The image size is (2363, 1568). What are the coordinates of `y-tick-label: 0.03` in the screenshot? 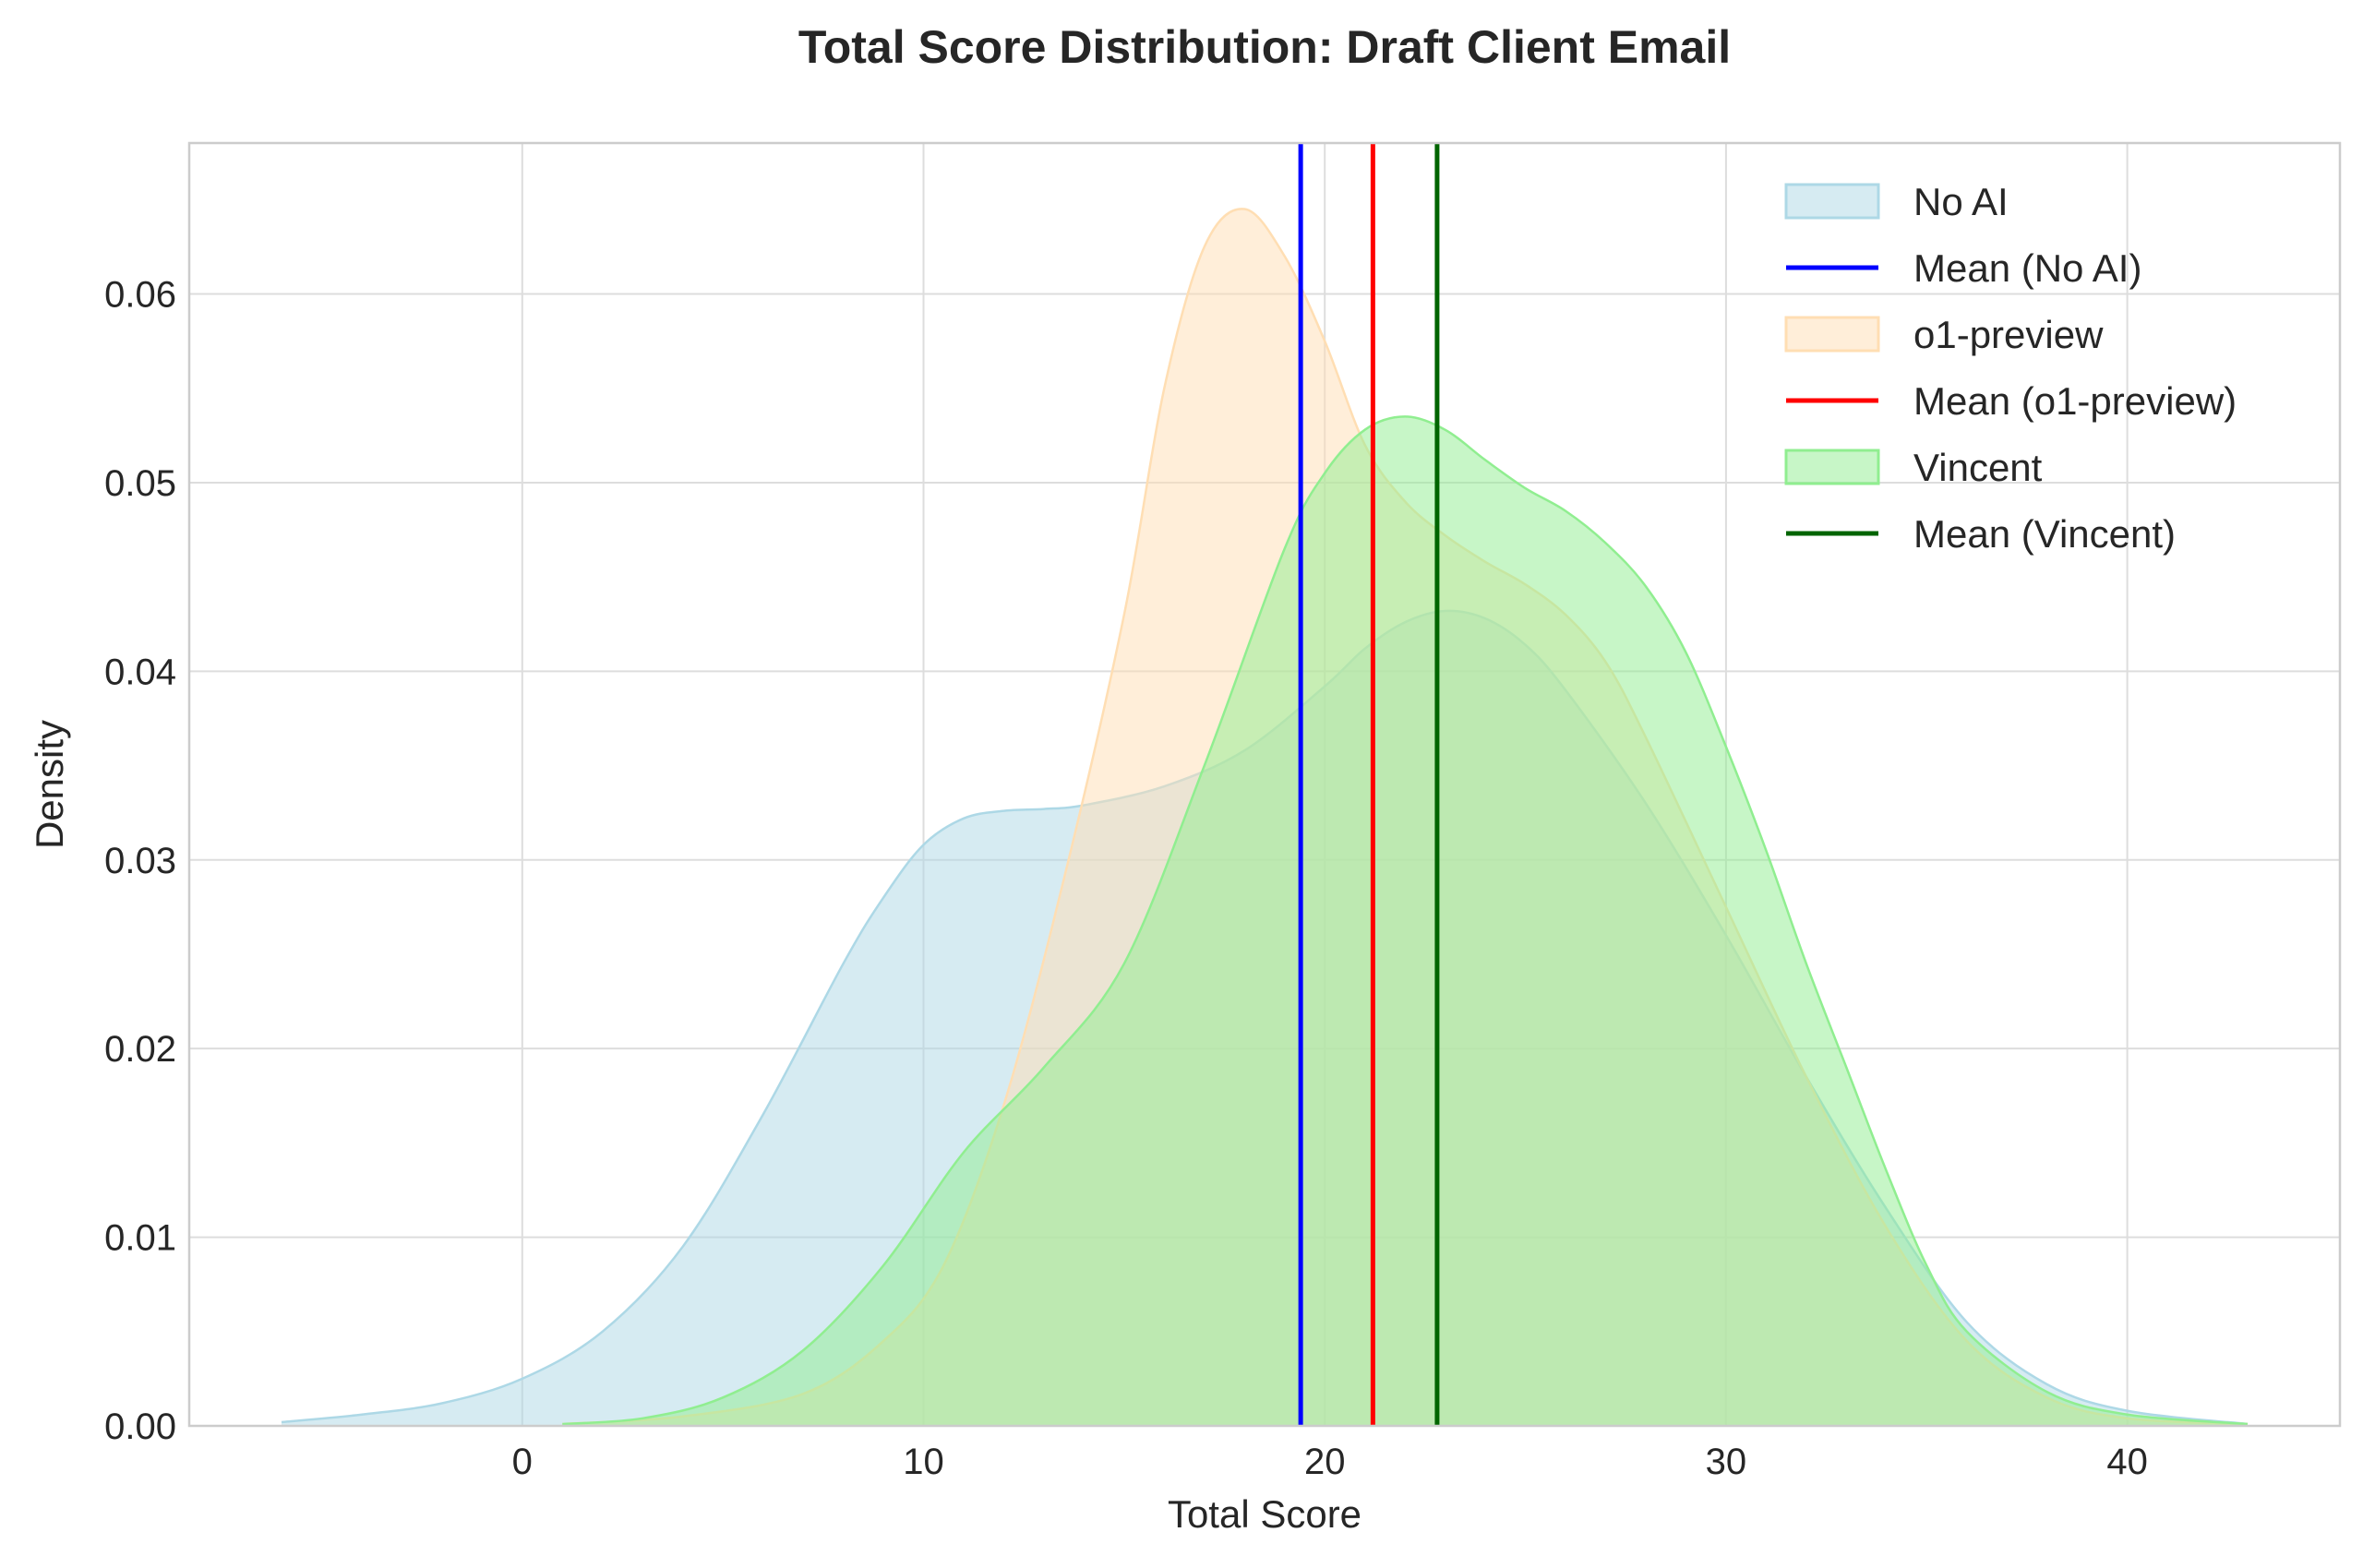 It's located at (140, 861).